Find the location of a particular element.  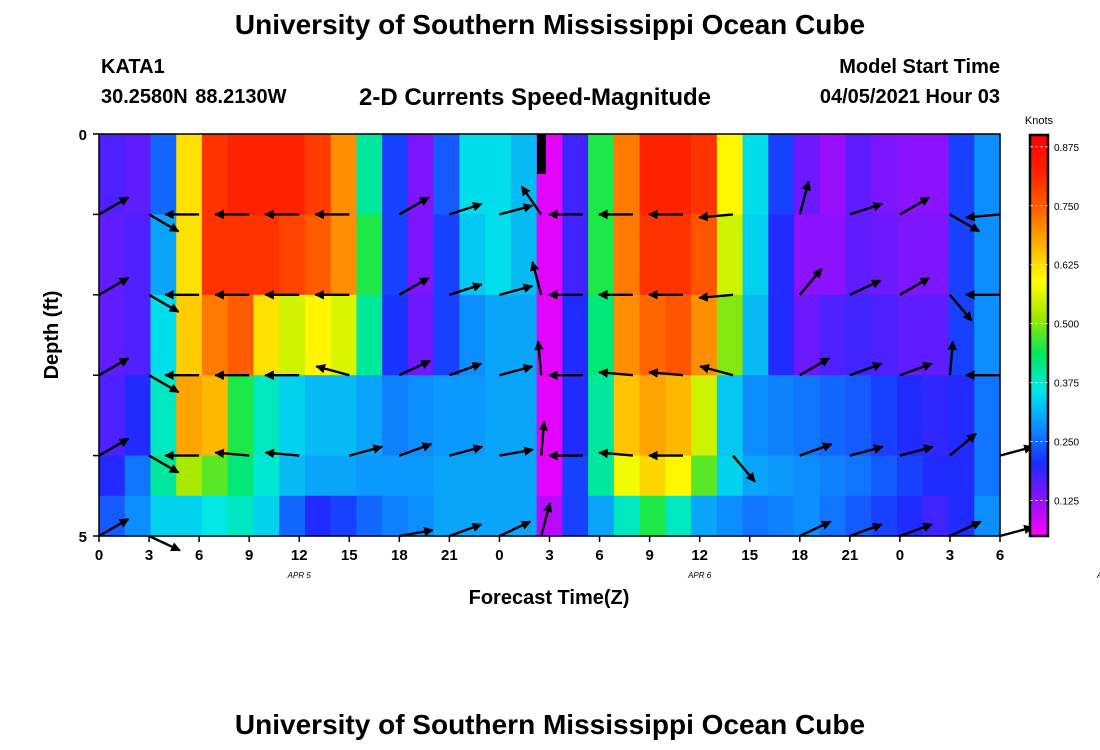

y-tick-label: 5 is located at coordinates (83, 537).